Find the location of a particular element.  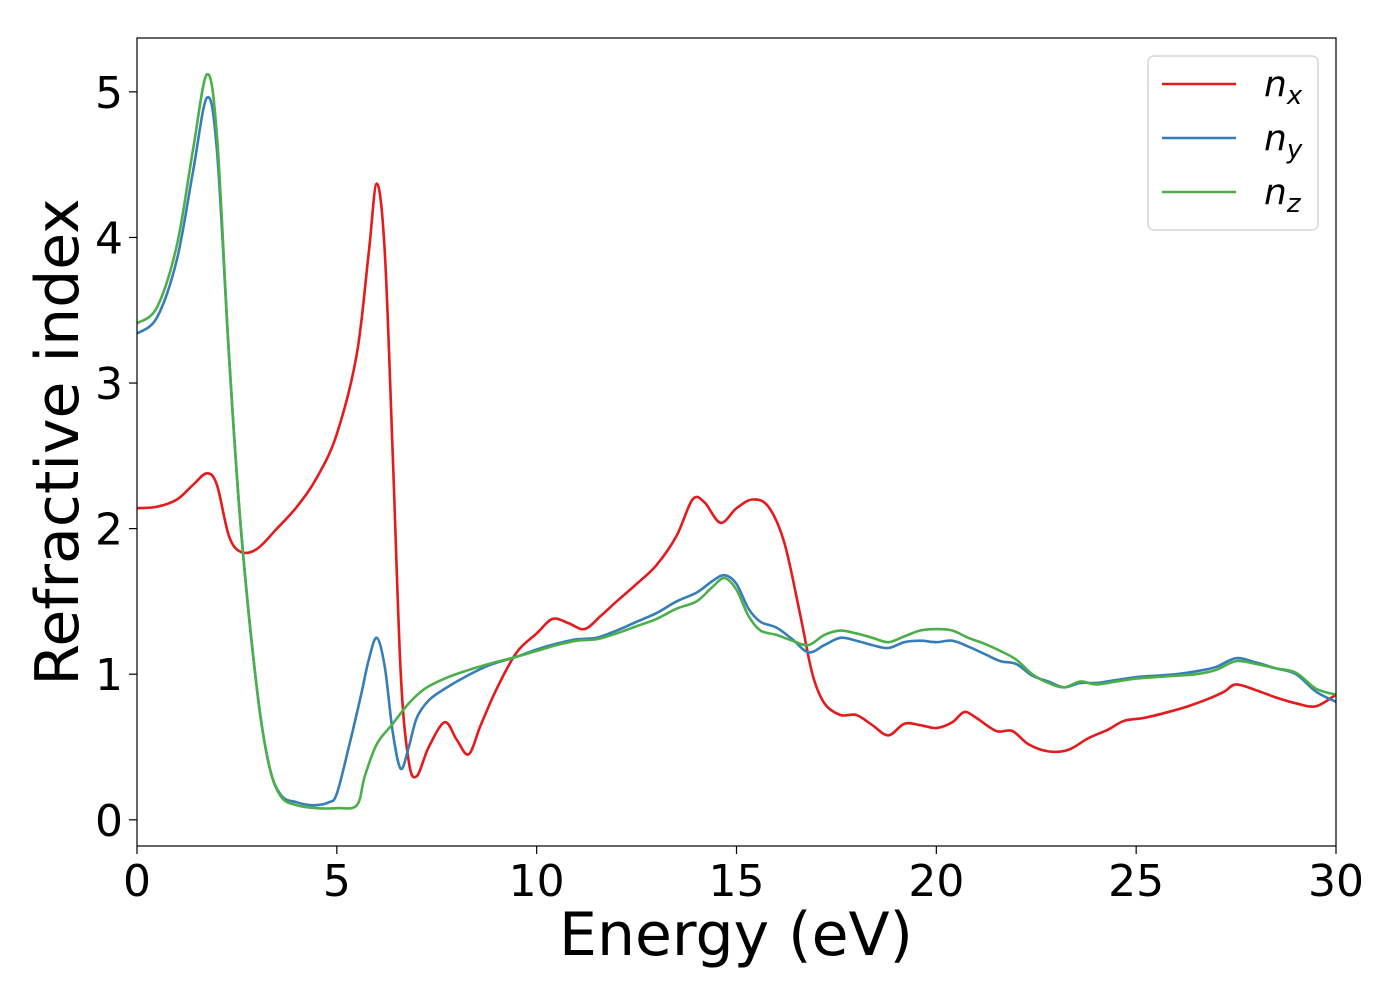

x-tick-label: 5 is located at coordinates (337, 881).